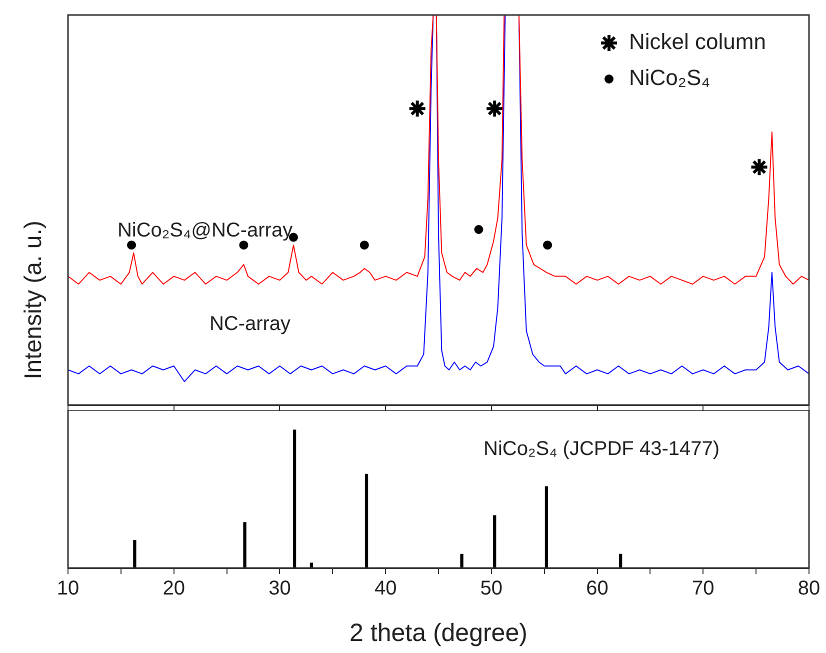 Image resolution: width=826 pixels, height=653 pixels. Describe the element at coordinates (703, 589) in the screenshot. I see `x-tick-label: 70` at that location.